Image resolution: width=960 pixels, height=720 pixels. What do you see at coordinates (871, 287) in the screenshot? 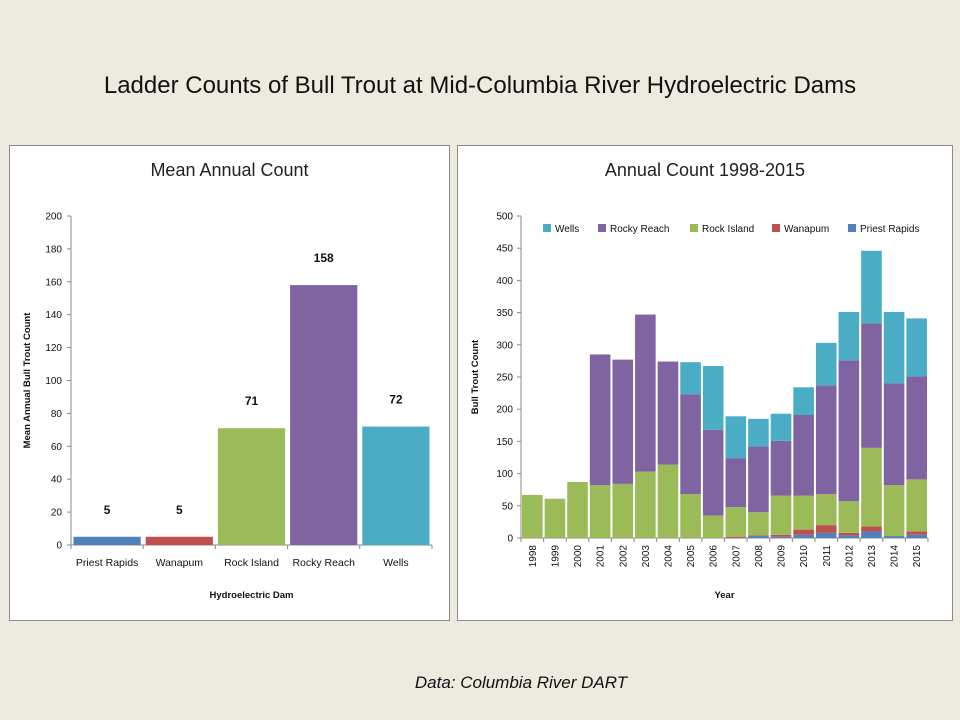
I see `bar-segment-wells-2013` at bounding box center [871, 287].